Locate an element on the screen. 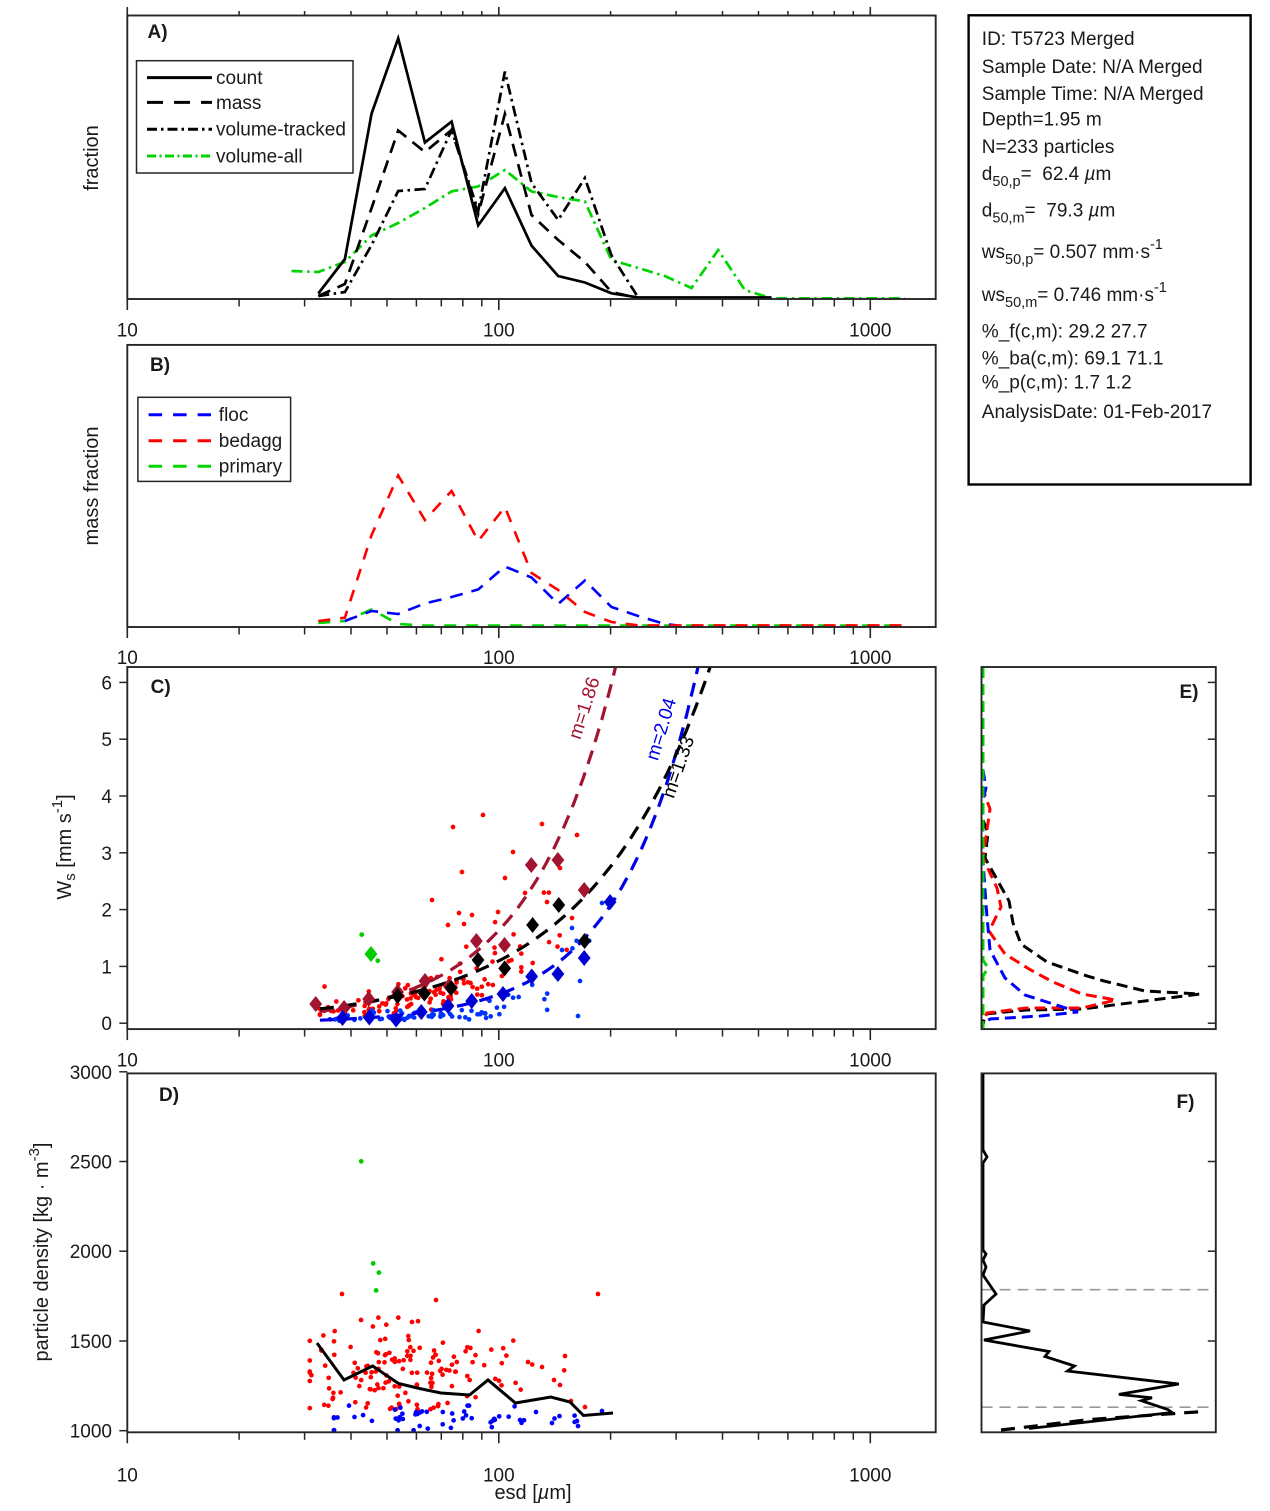 Image resolution: width=1270 pixels, height=1511 pixels. svg-text: E) is located at coordinates (1189, 692).